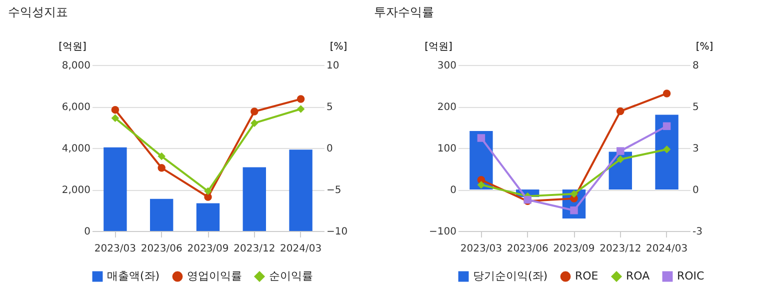 The height and width of the screenshot is (289, 760). I want to click on y-tick-label: 100, so click(446, 149).